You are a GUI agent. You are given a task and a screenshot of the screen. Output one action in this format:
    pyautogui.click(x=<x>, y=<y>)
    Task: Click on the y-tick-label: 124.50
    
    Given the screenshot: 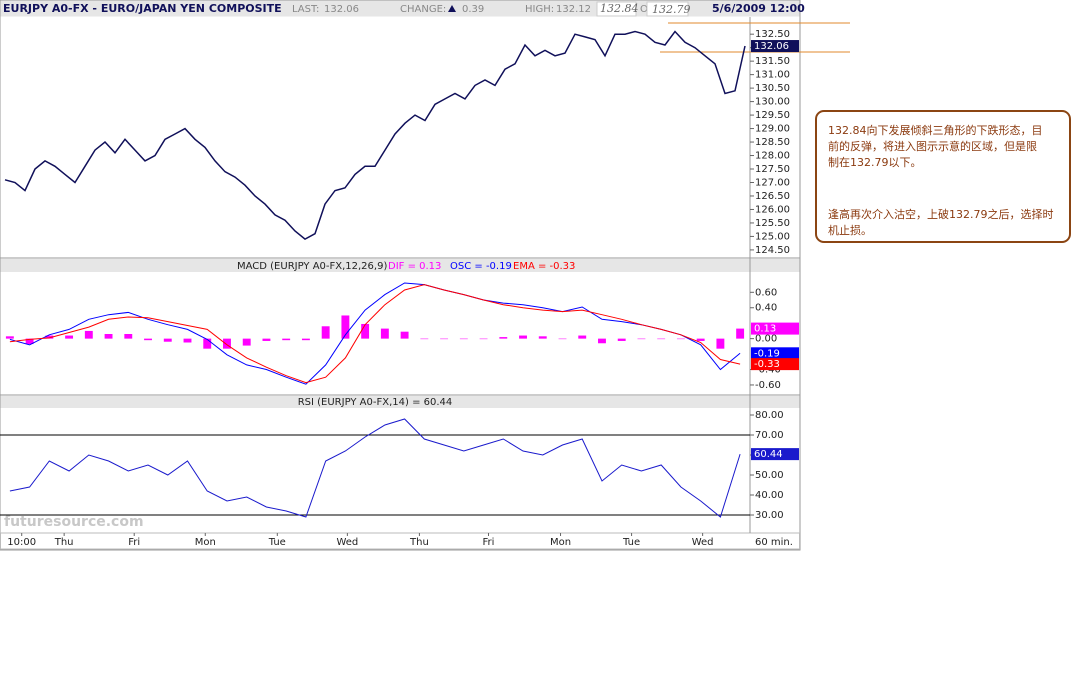 What is the action you would take?
    pyautogui.click(x=772, y=250)
    